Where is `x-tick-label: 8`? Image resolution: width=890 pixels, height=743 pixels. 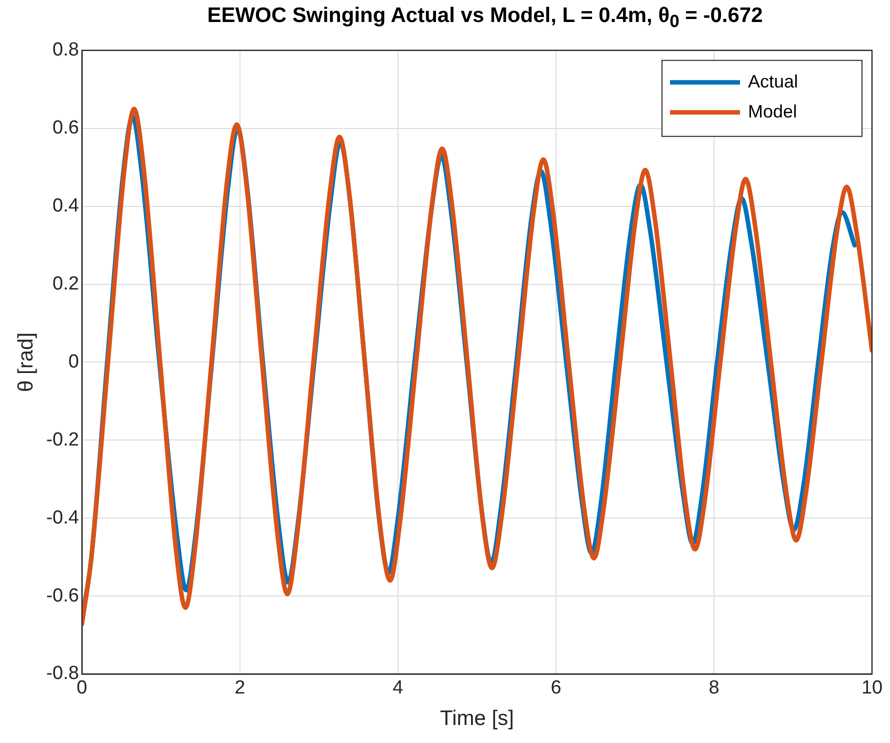
x-tick-label: 8 is located at coordinates (714, 688).